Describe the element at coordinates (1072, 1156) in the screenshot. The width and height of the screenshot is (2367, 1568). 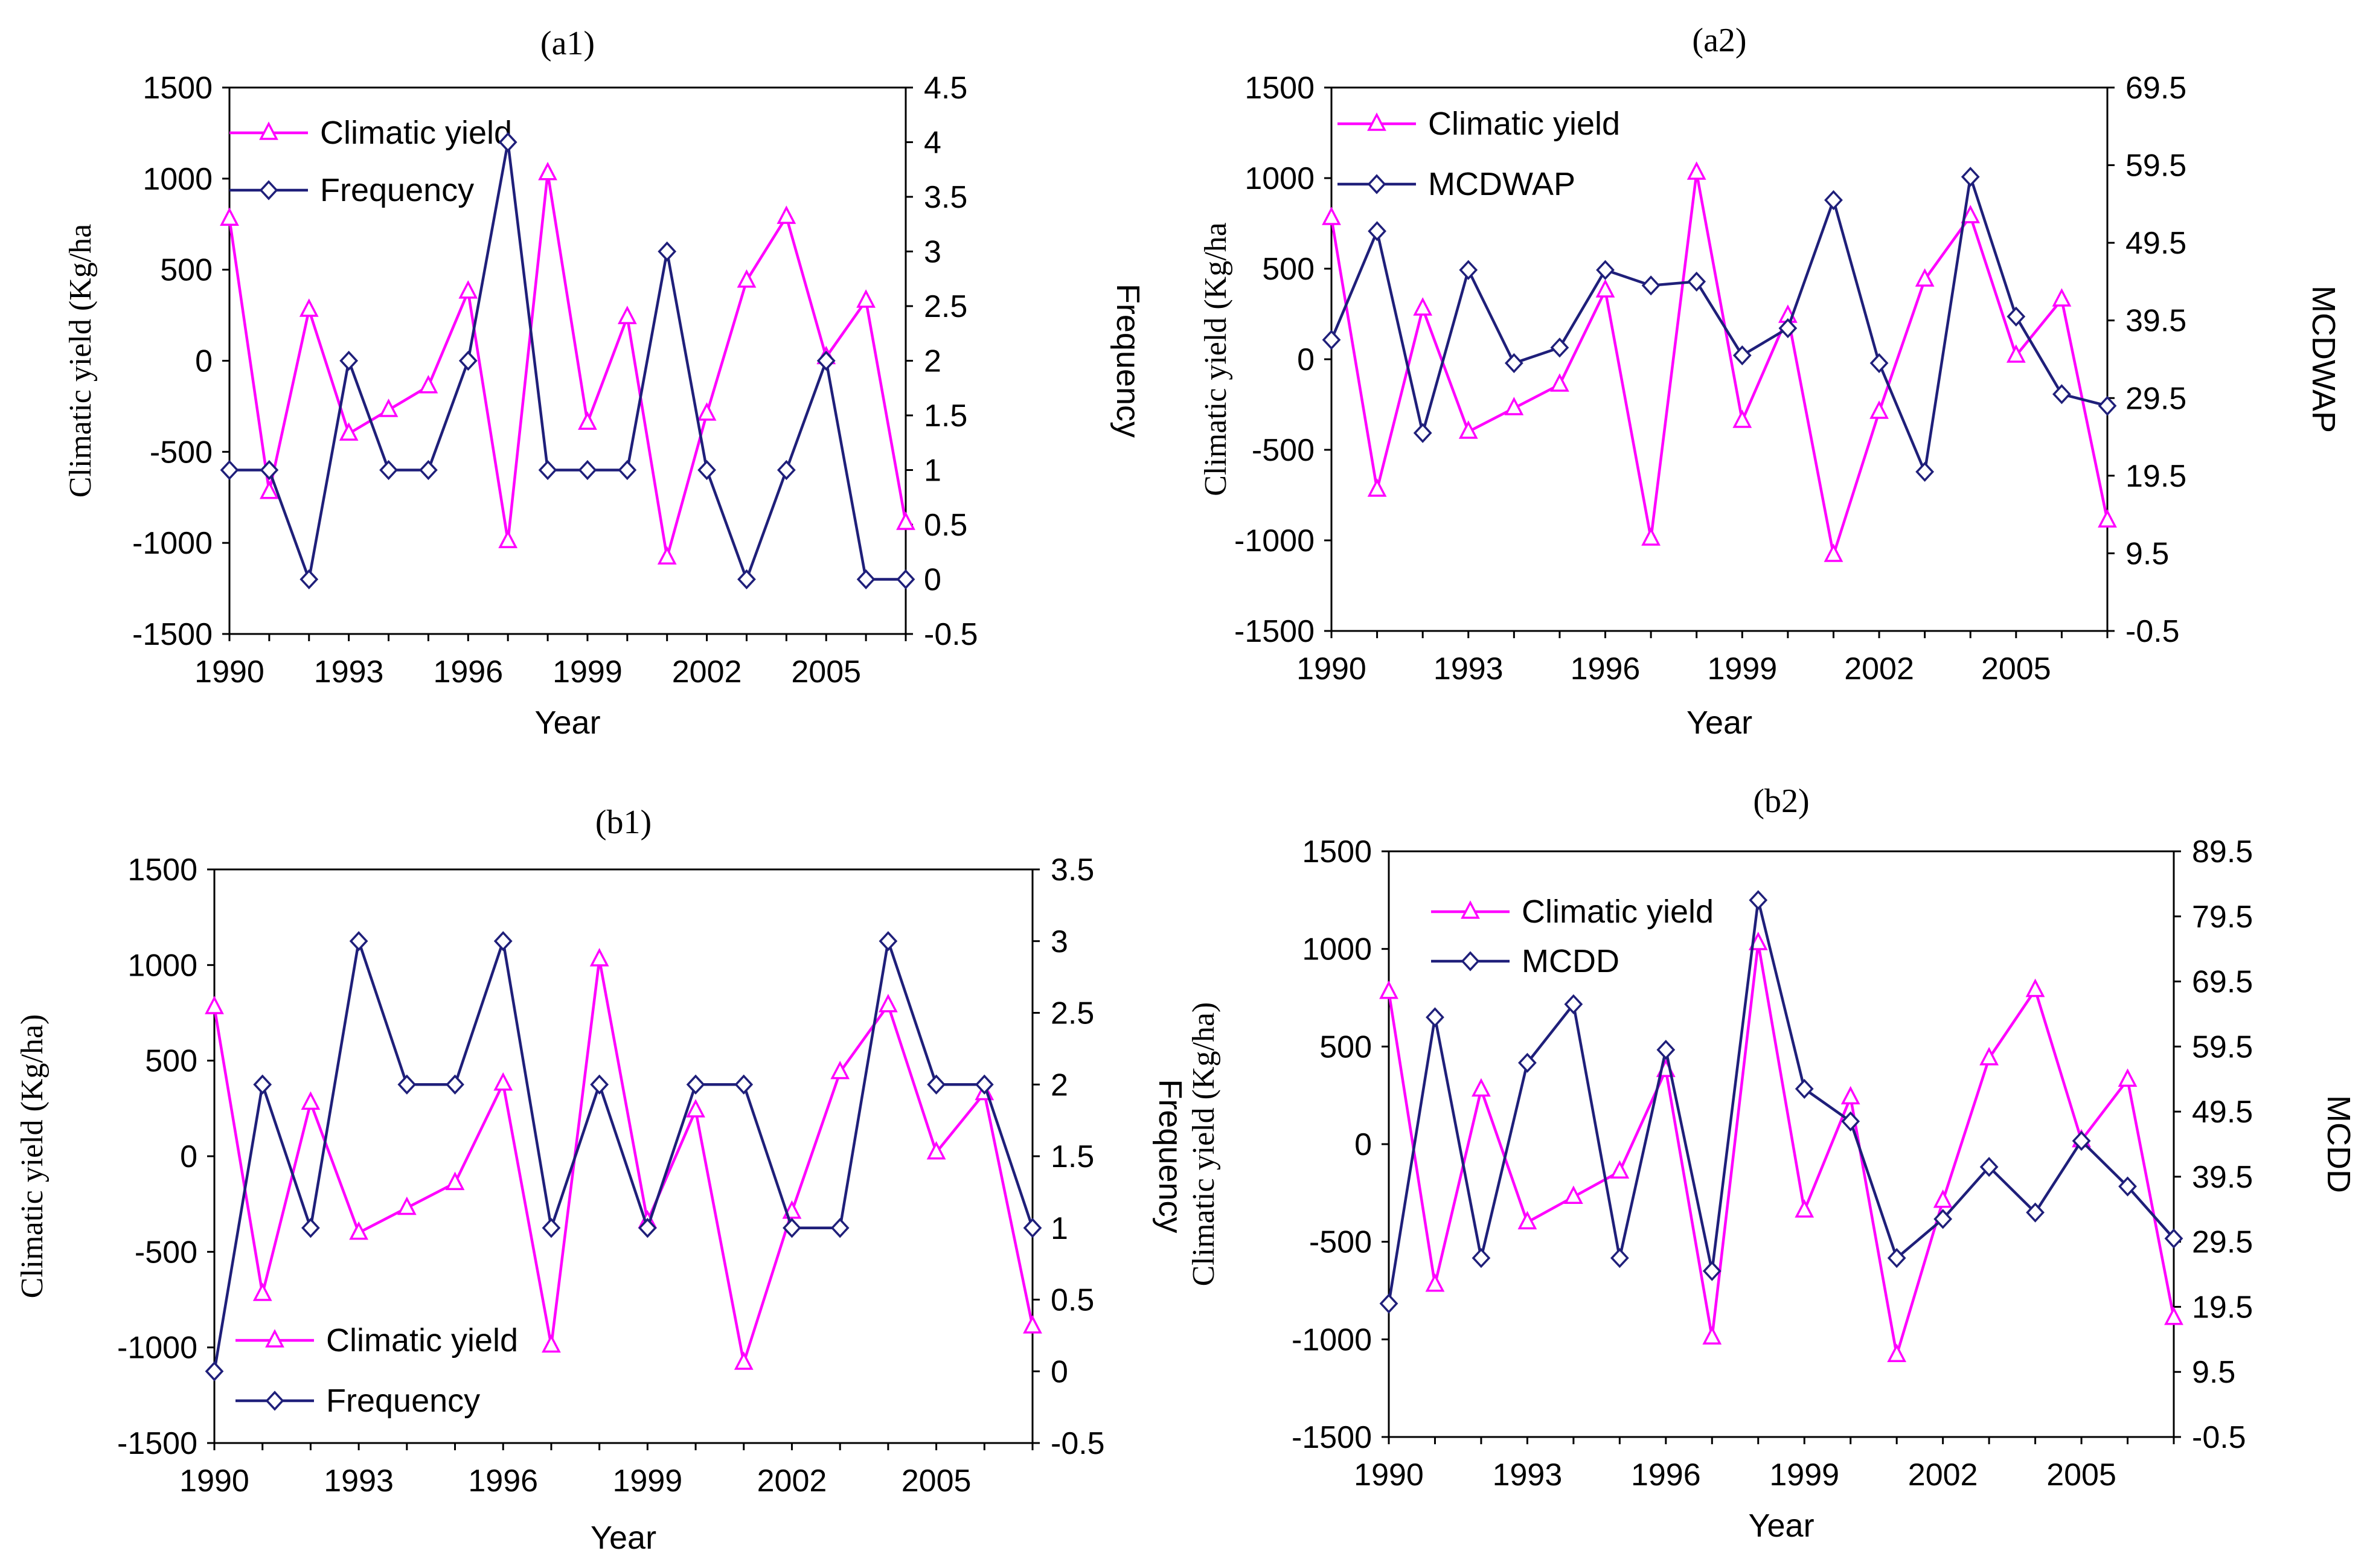
I see `y2-tick-label: 1.5` at that location.